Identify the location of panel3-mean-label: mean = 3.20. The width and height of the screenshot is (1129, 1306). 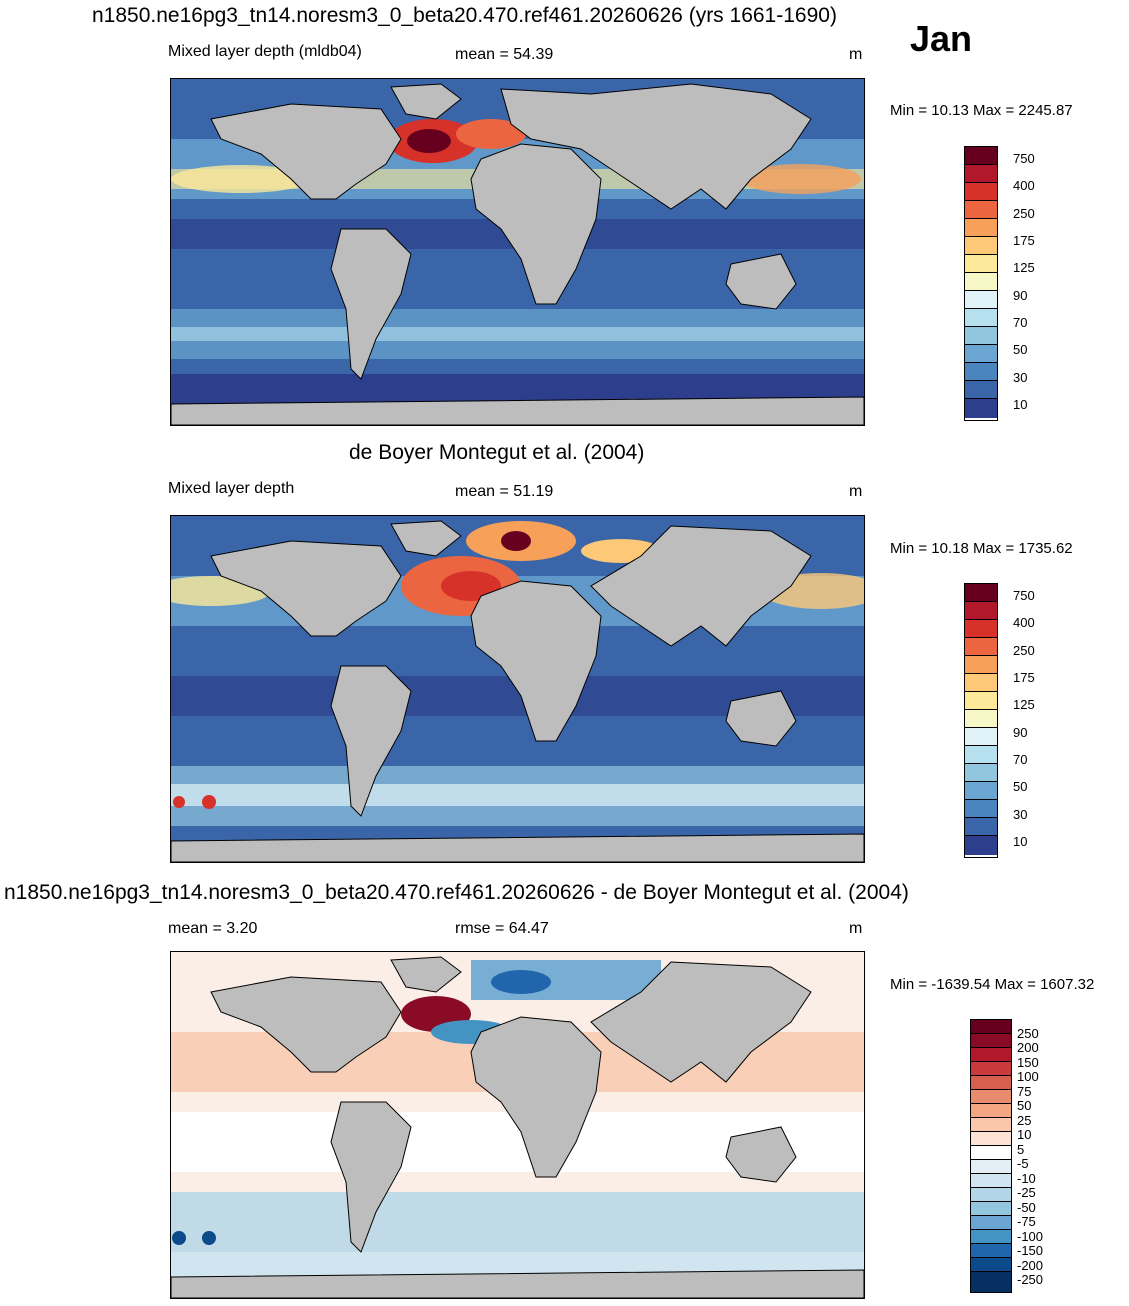
(213, 928).